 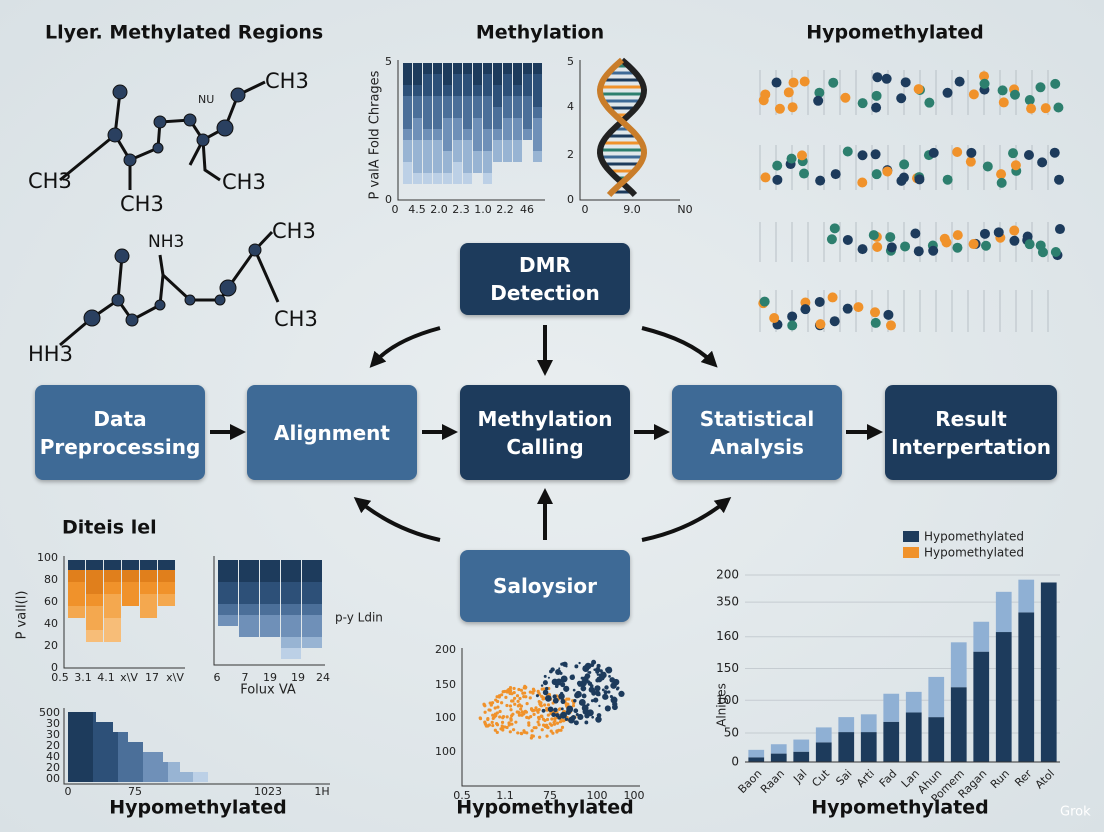 What do you see at coordinates (53, 756) in the screenshot?
I see `tick-label: 40` at bounding box center [53, 756].